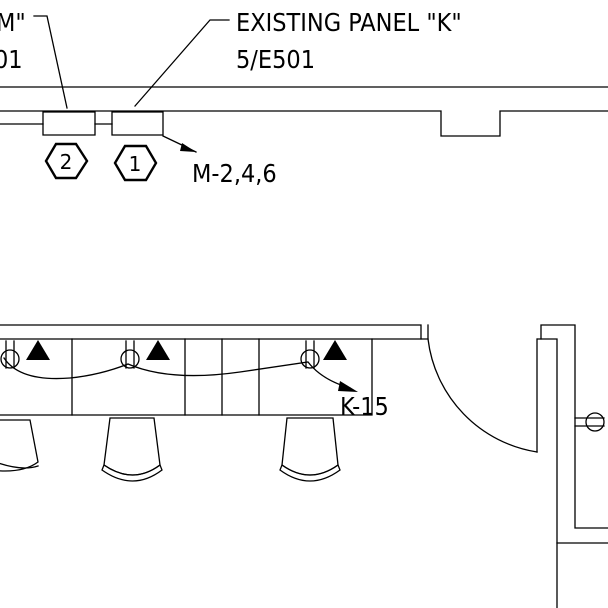  Describe the element at coordinates (69, 123) in the screenshot. I see `panel-m` at that location.